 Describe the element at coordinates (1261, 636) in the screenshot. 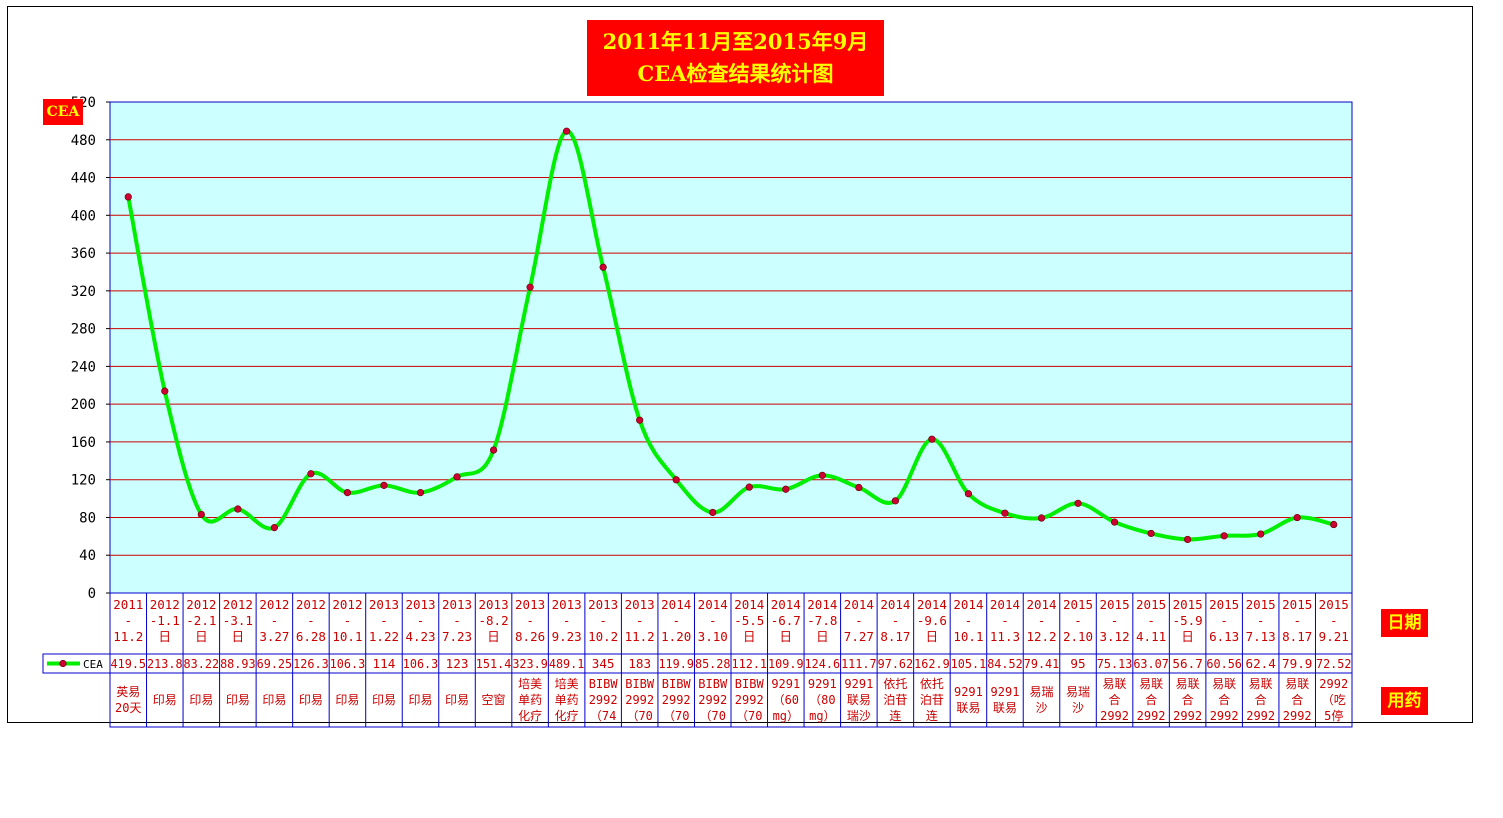

I see `x-tick-label: 7.13` at that location.